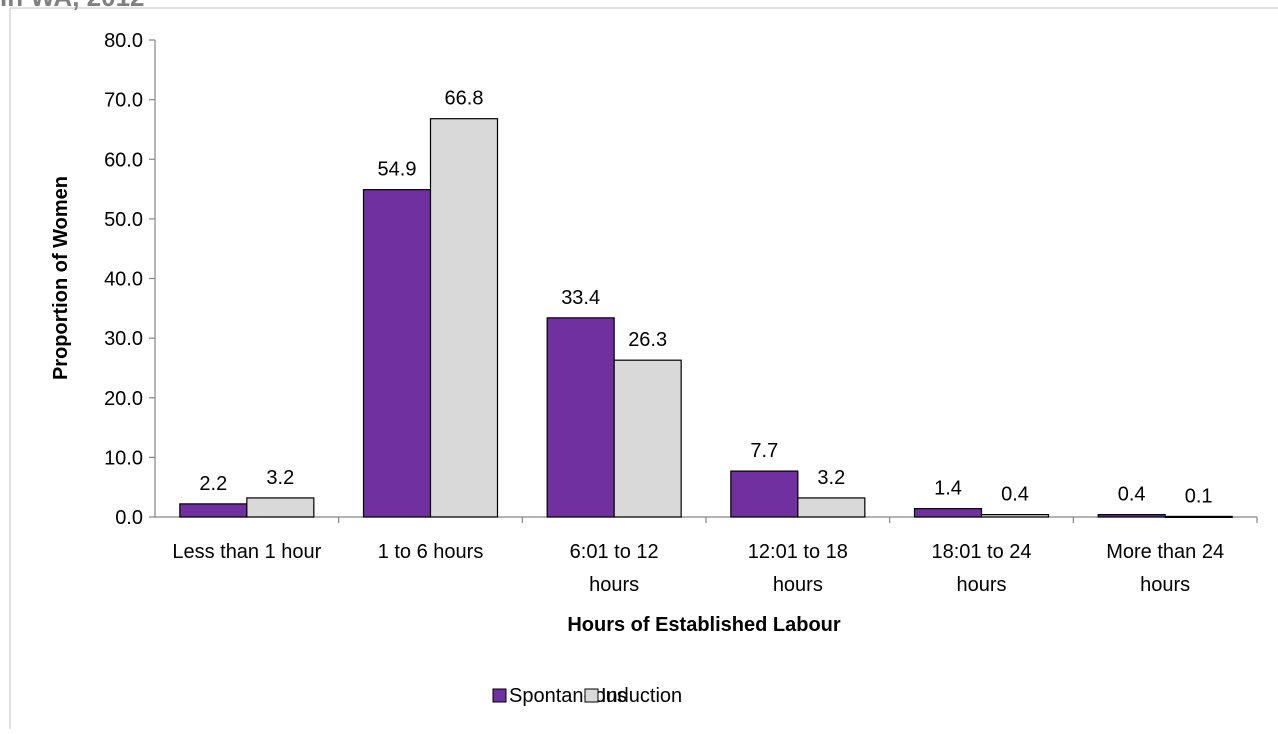 This screenshot has width=1278, height=734. Describe the element at coordinates (614, 552) in the screenshot. I see `x-tick-label: 6:01 to 12` at that location.